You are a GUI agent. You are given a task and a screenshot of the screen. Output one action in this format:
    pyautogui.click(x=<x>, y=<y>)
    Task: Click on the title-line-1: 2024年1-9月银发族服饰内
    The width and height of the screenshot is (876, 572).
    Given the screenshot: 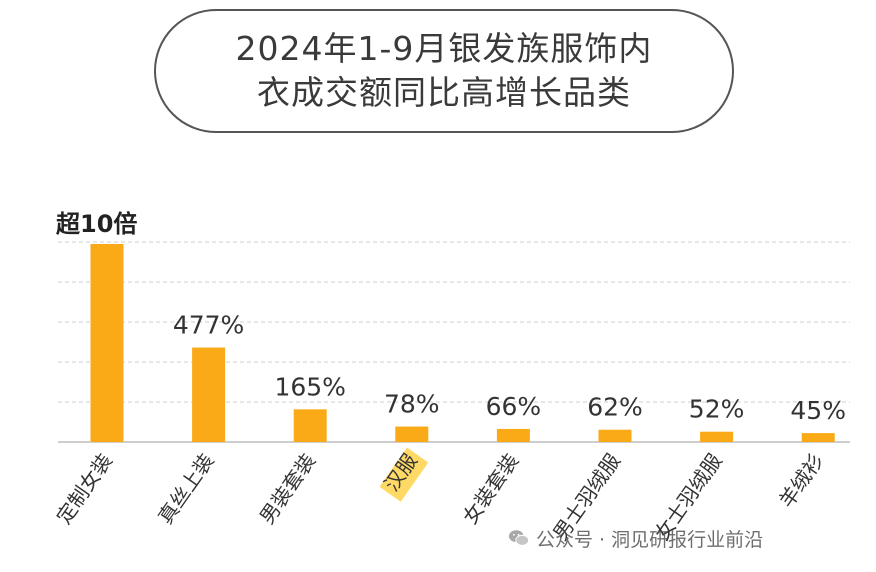 What is the action you would take?
    pyautogui.click(x=444, y=48)
    